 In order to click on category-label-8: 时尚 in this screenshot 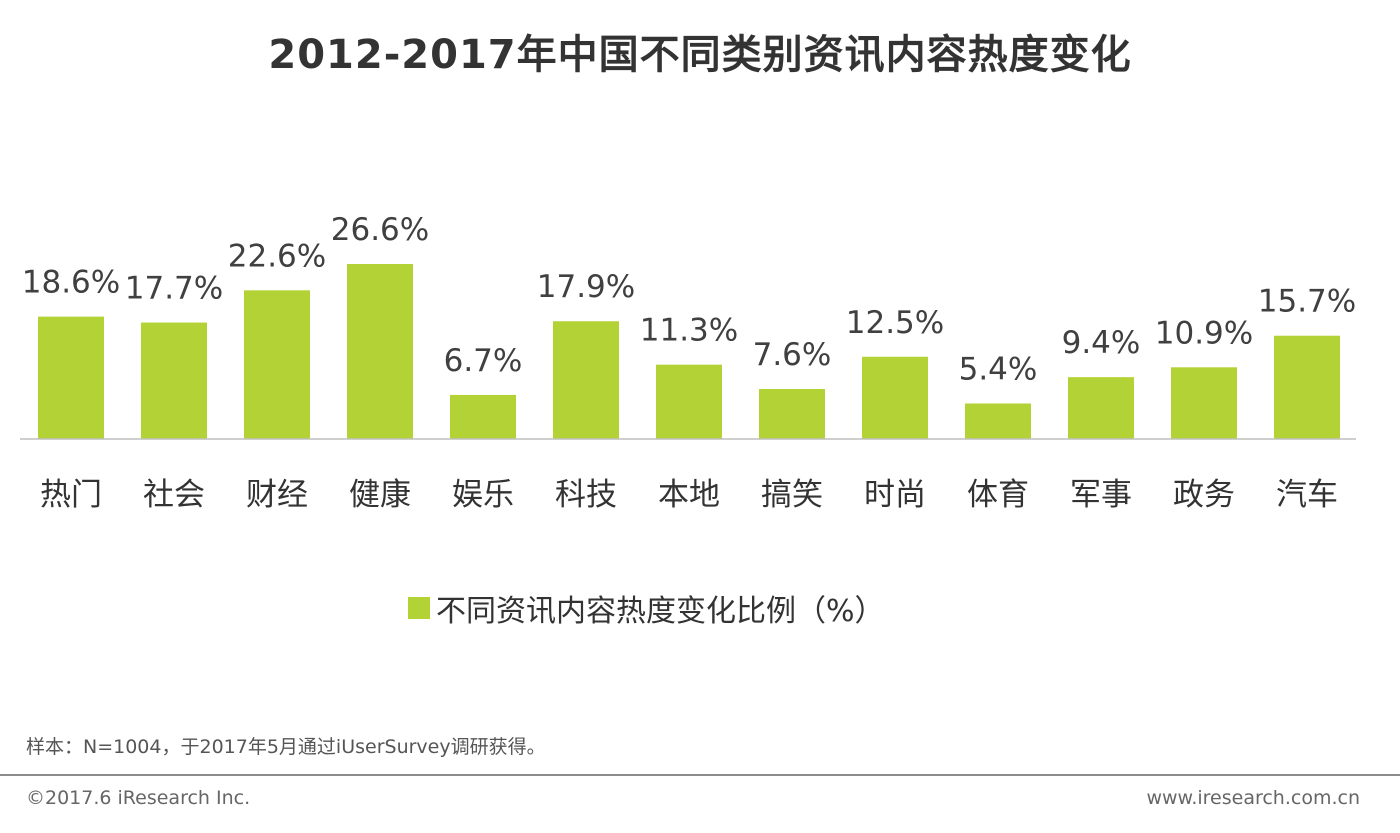, I will do `click(895, 495)`.